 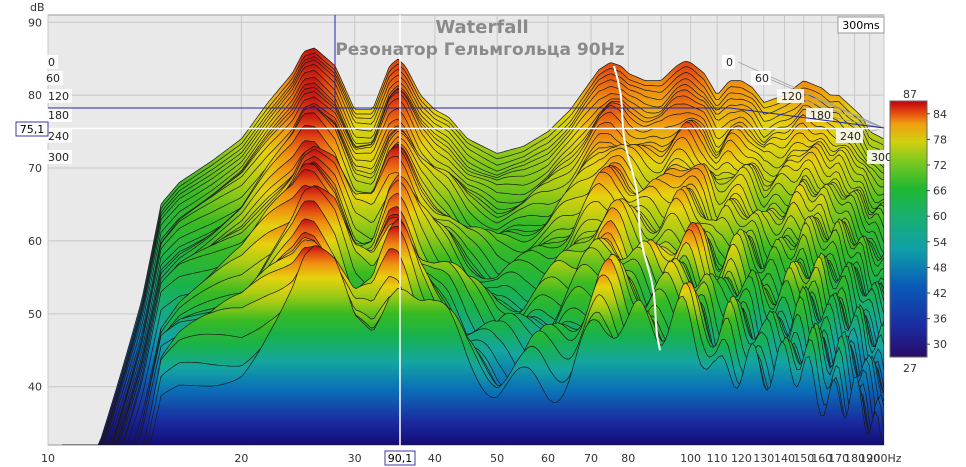 What do you see at coordinates (548, 458) in the screenshot?
I see `x-tick-label: 60` at bounding box center [548, 458].